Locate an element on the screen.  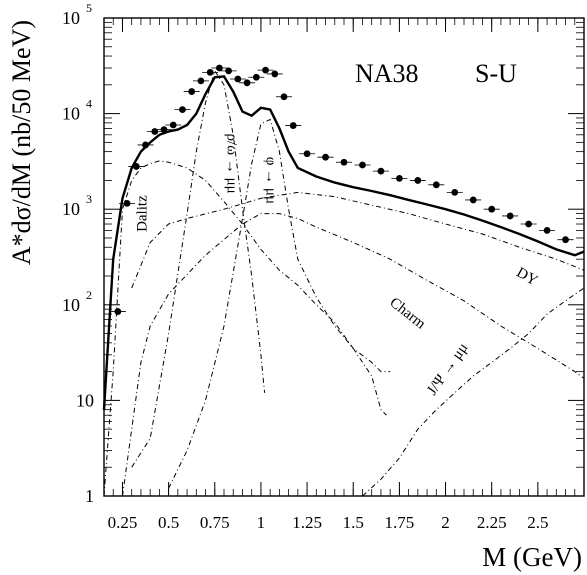
x-tick-label: 0.5 is located at coordinates (168, 522).